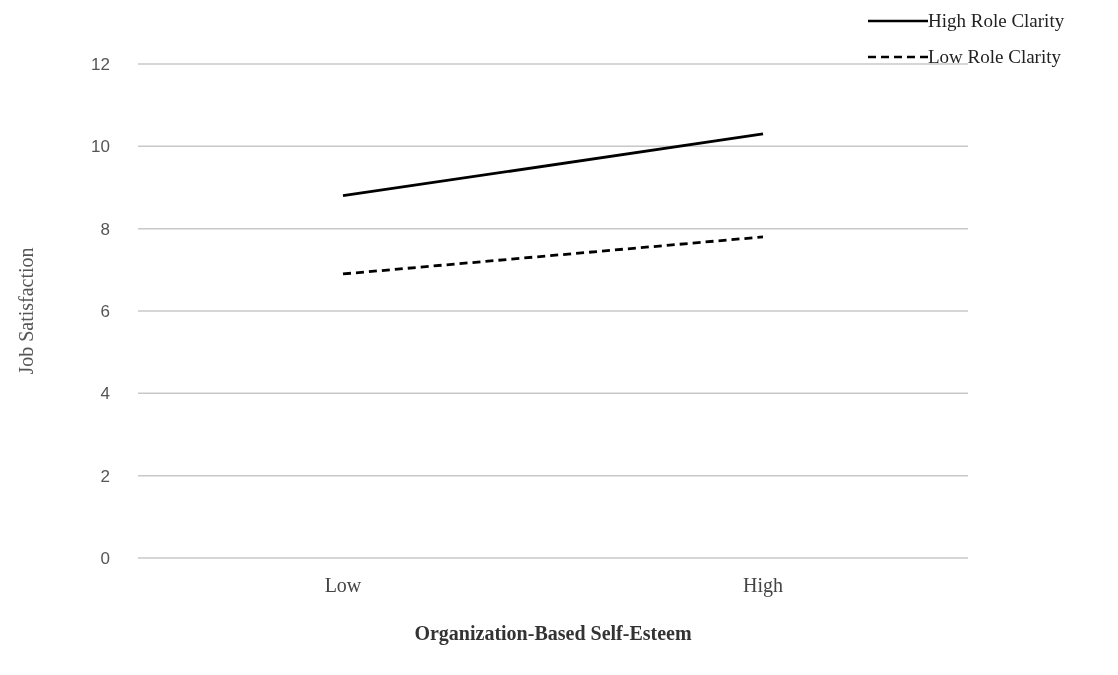 The height and width of the screenshot is (675, 1118). I want to click on legend-label: Low Role Clarity, so click(994, 57).